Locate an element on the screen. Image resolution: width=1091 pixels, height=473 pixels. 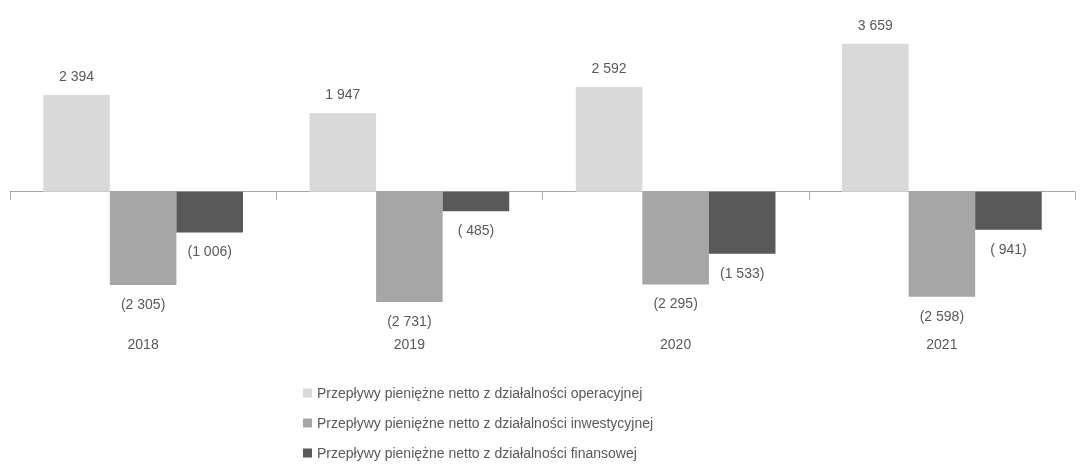
data-label: (2 731) is located at coordinates (409, 321).